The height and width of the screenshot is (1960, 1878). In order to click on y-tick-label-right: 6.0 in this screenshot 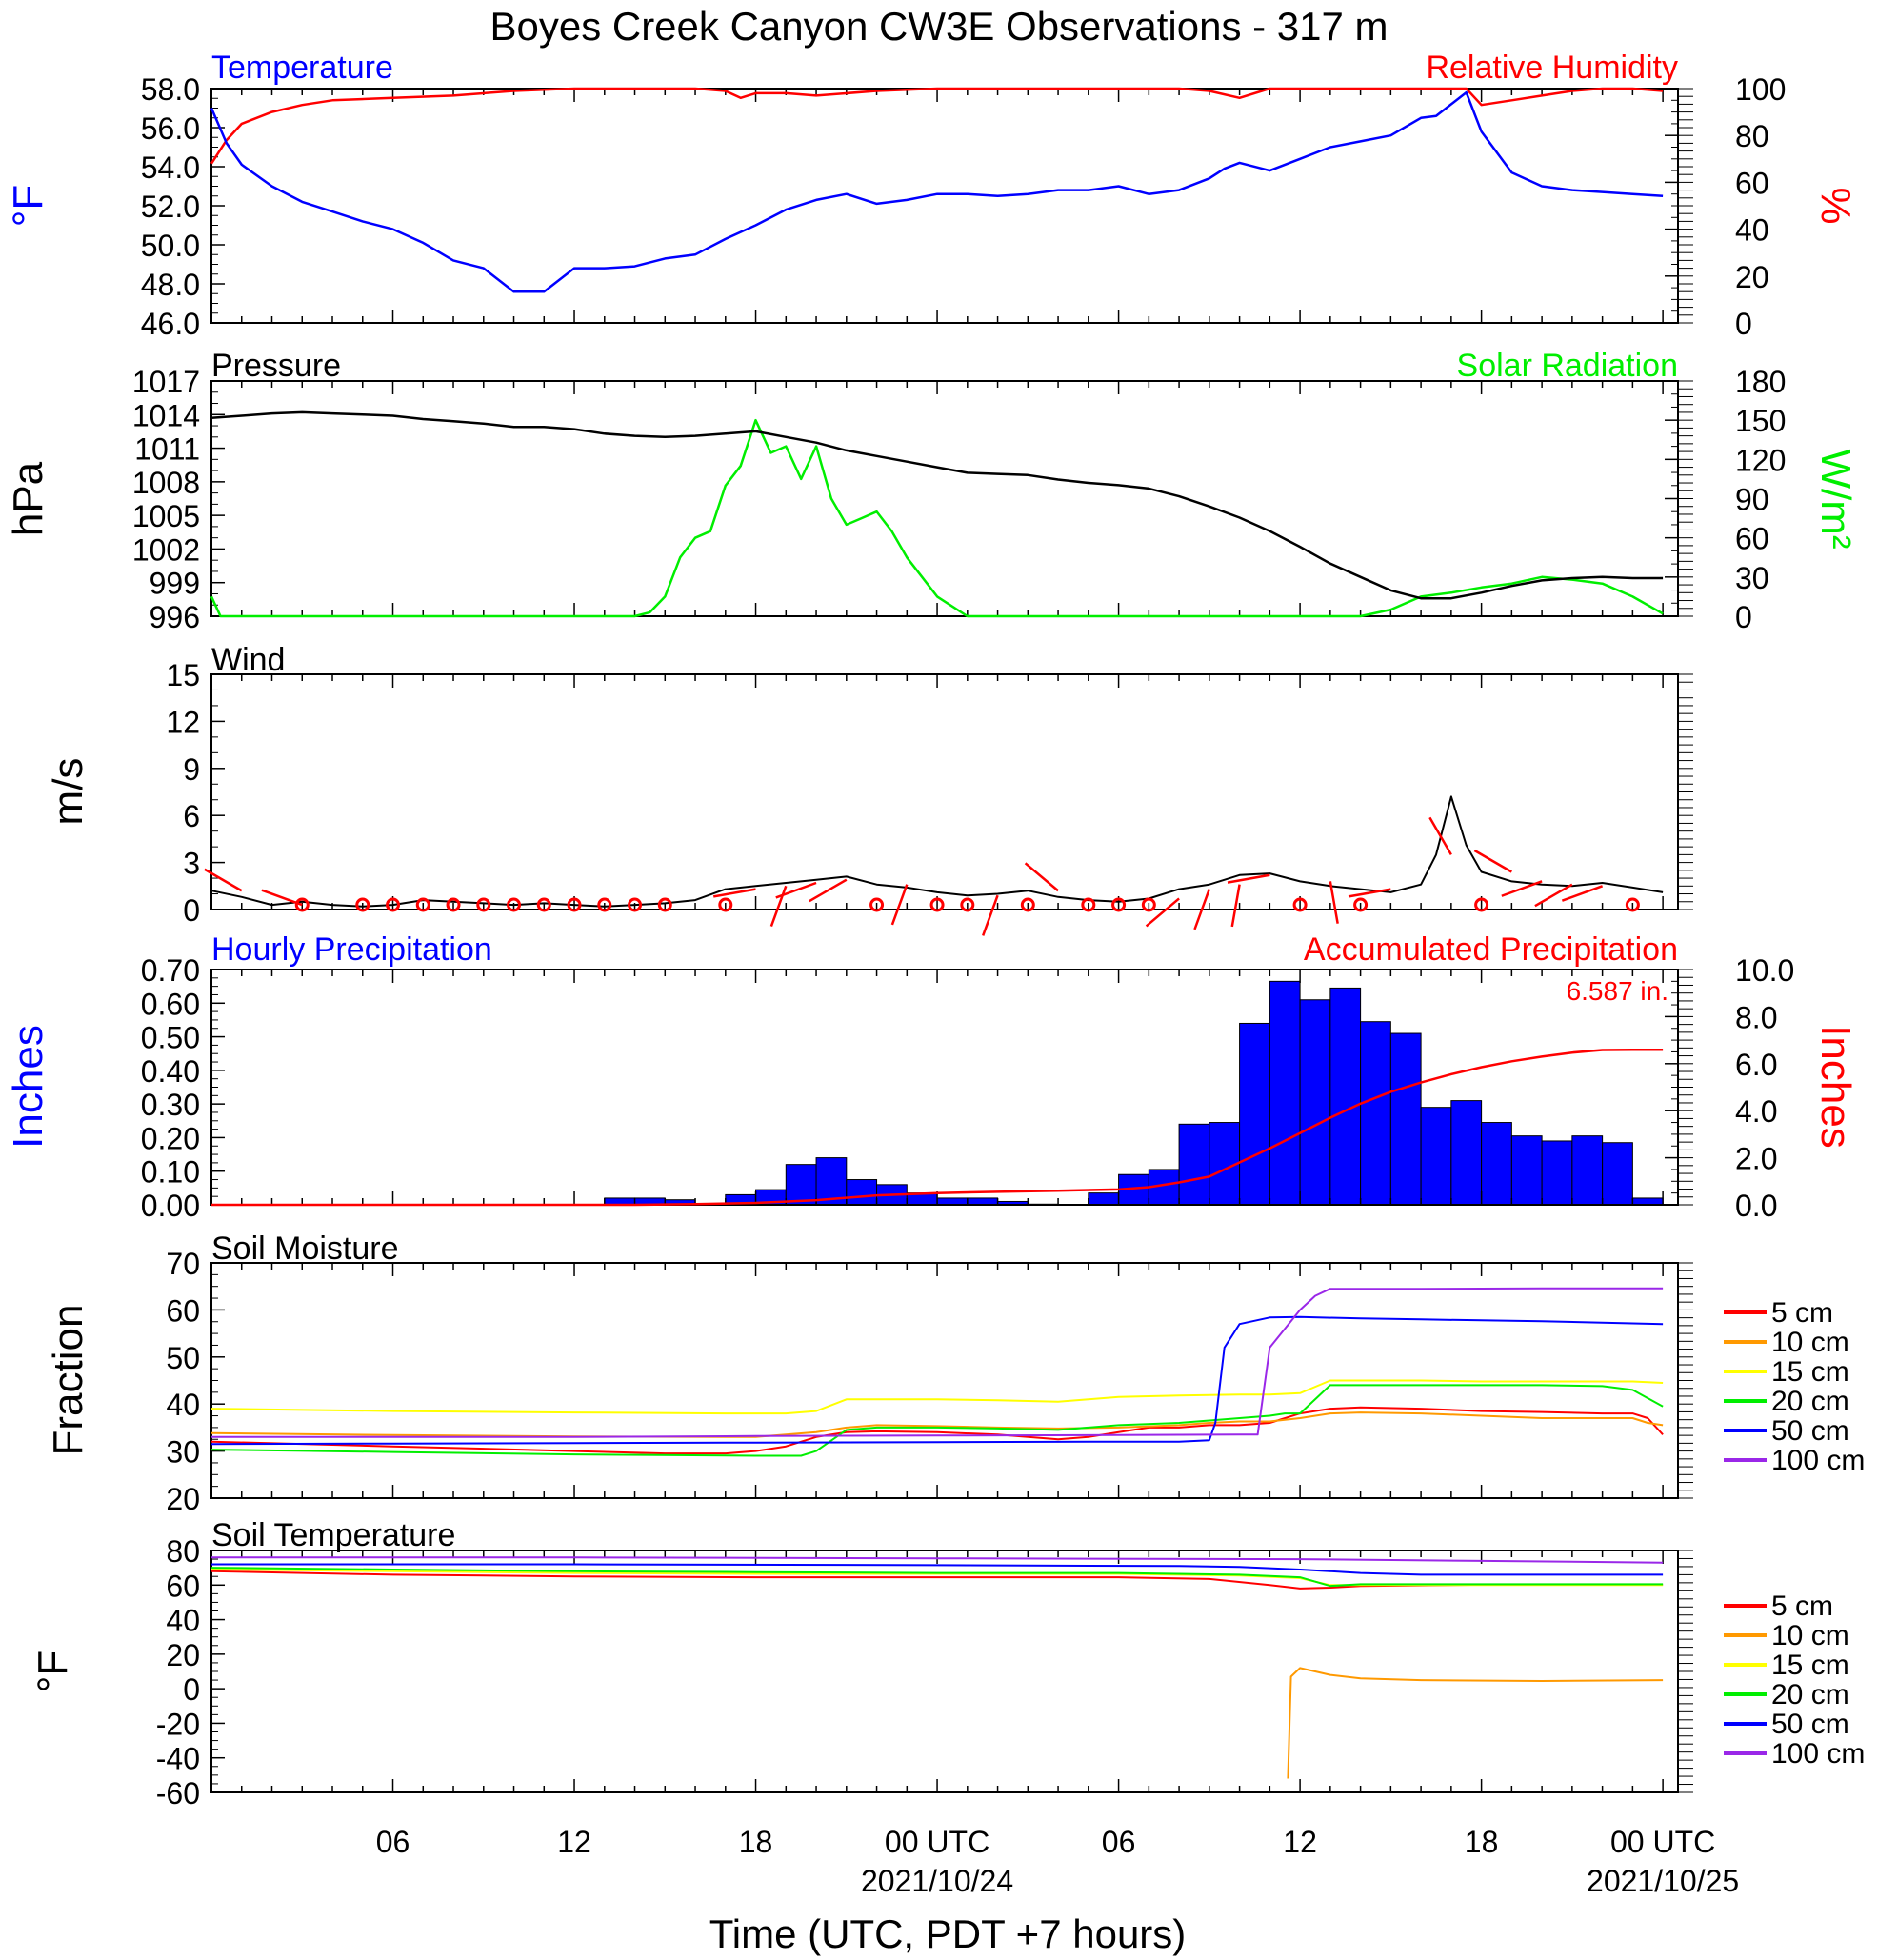, I will do `click(1756, 1065)`.